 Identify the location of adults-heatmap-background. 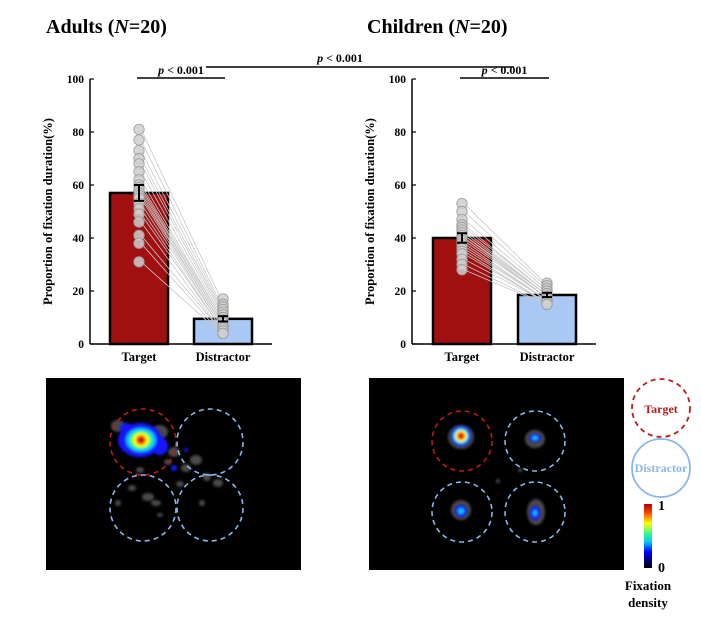
(173, 474).